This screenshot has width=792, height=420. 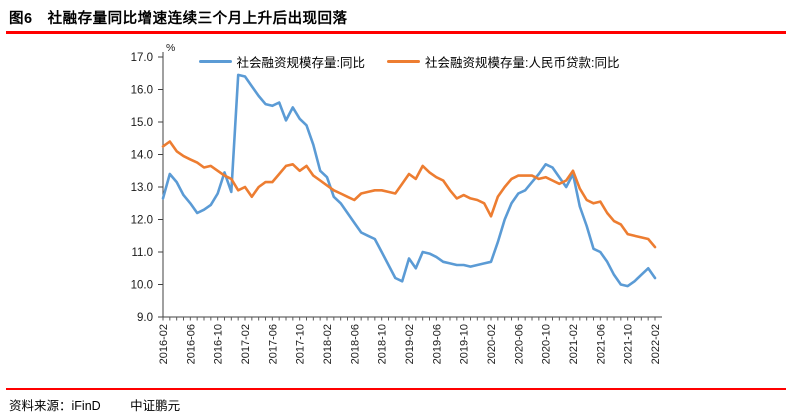 I want to click on x-tick-label: 2020-06, so click(x=519, y=344).